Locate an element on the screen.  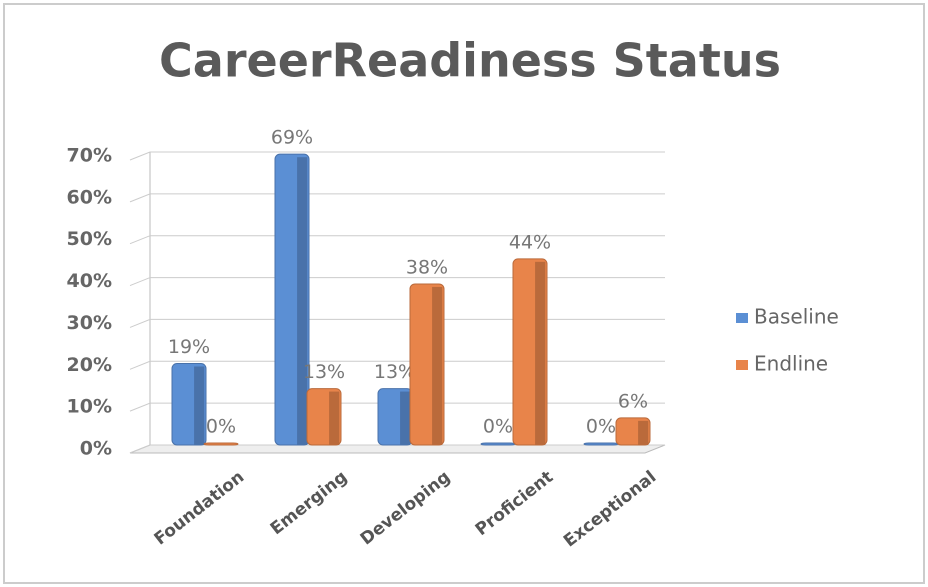
value-label: 69% is located at coordinates (292, 138).